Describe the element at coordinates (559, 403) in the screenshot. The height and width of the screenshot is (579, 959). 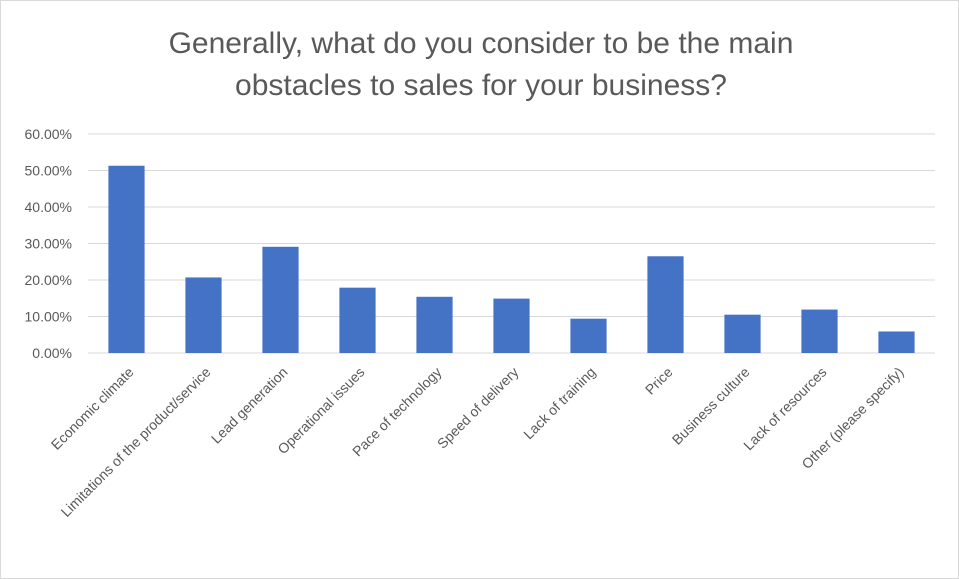
I see `x-category-label: Lack of training` at that location.